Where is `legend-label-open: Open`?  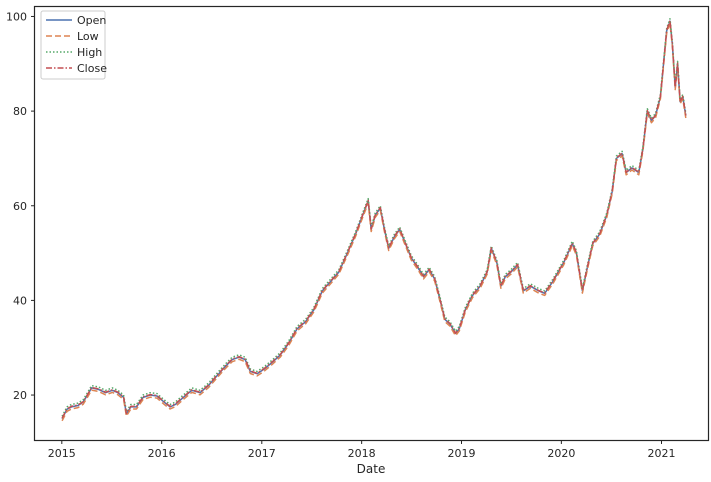 legend-label-open: Open is located at coordinates (91, 20).